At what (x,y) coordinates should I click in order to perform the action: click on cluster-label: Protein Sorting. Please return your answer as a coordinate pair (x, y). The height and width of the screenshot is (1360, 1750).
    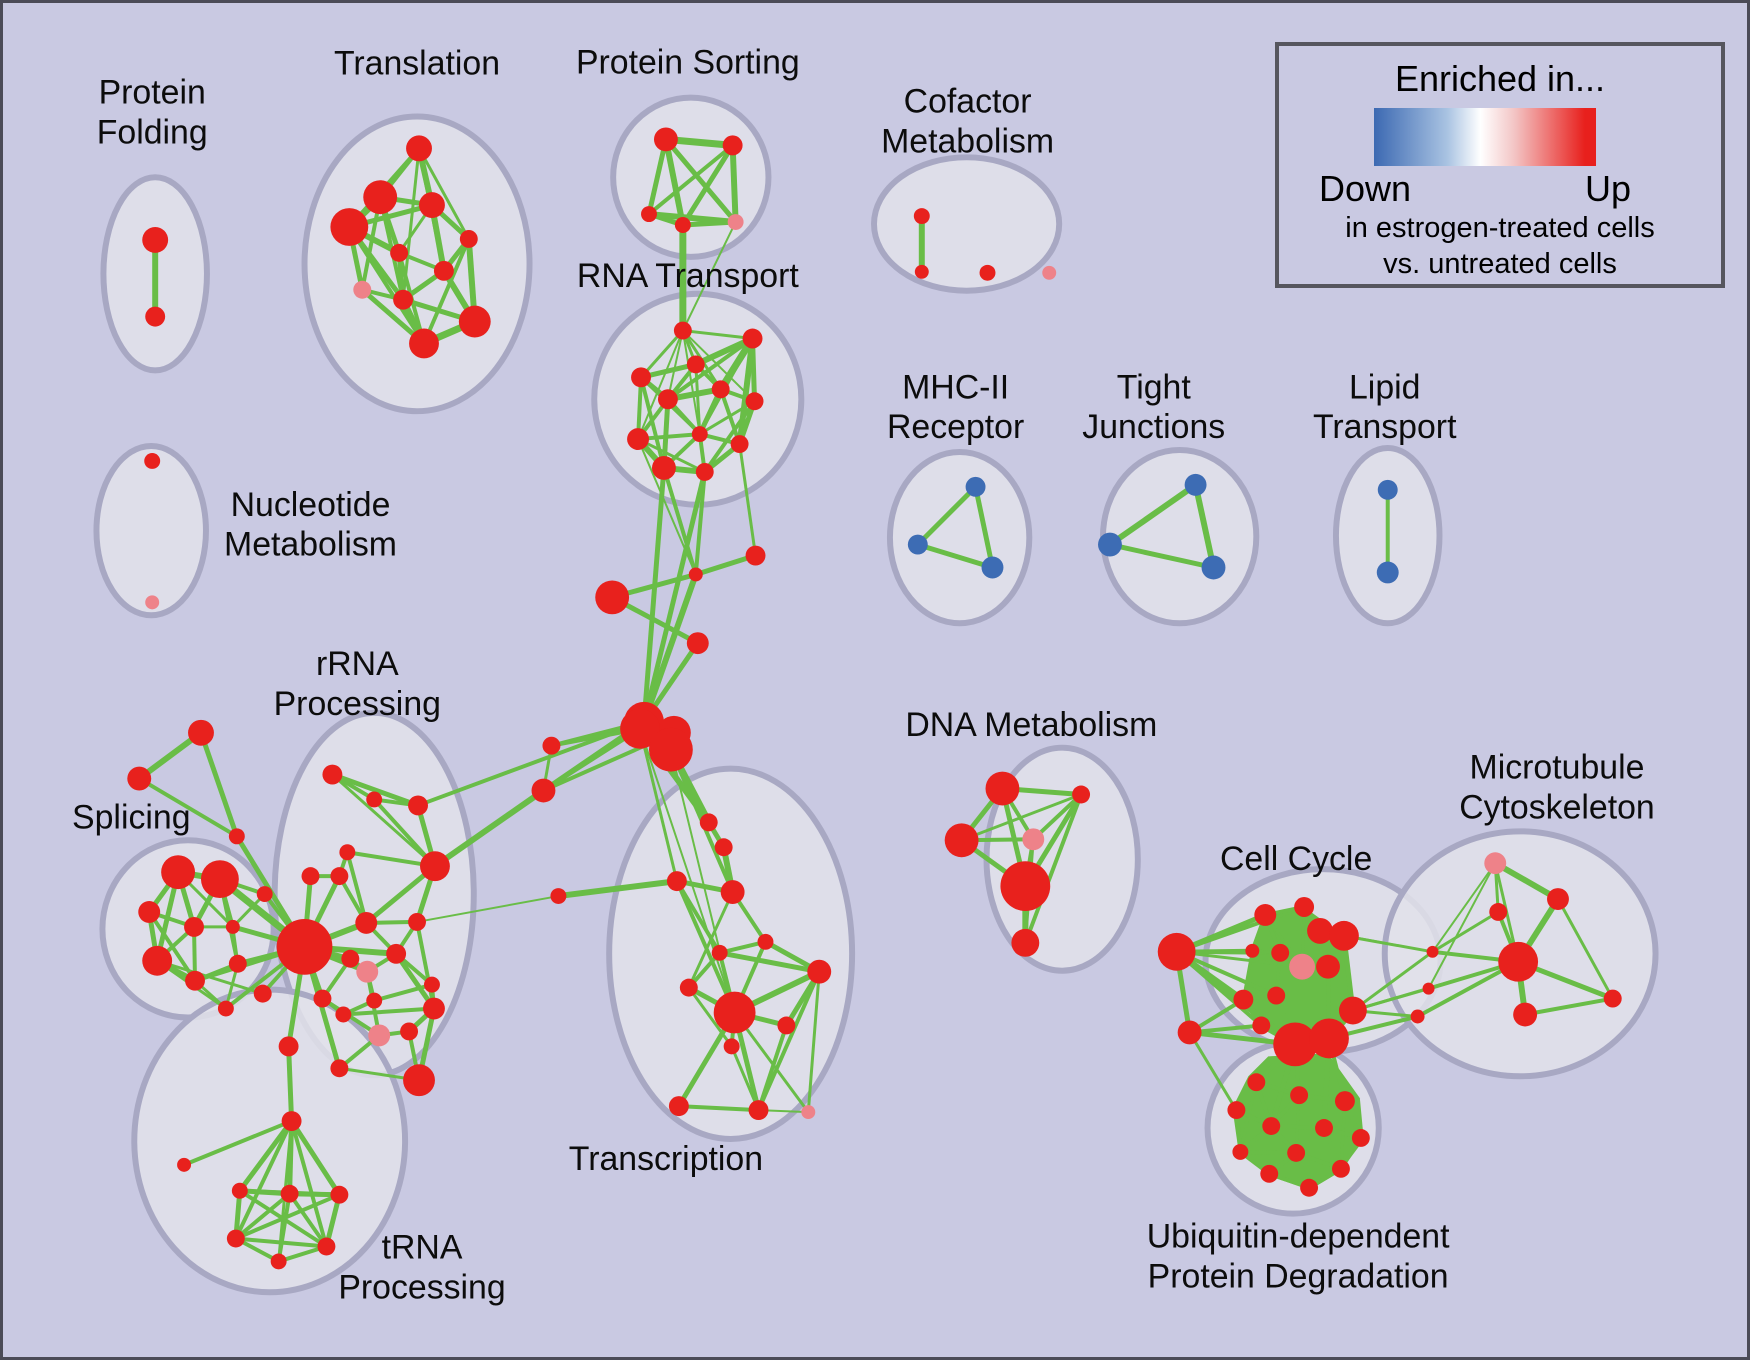
    Looking at the image, I should click on (688, 63).